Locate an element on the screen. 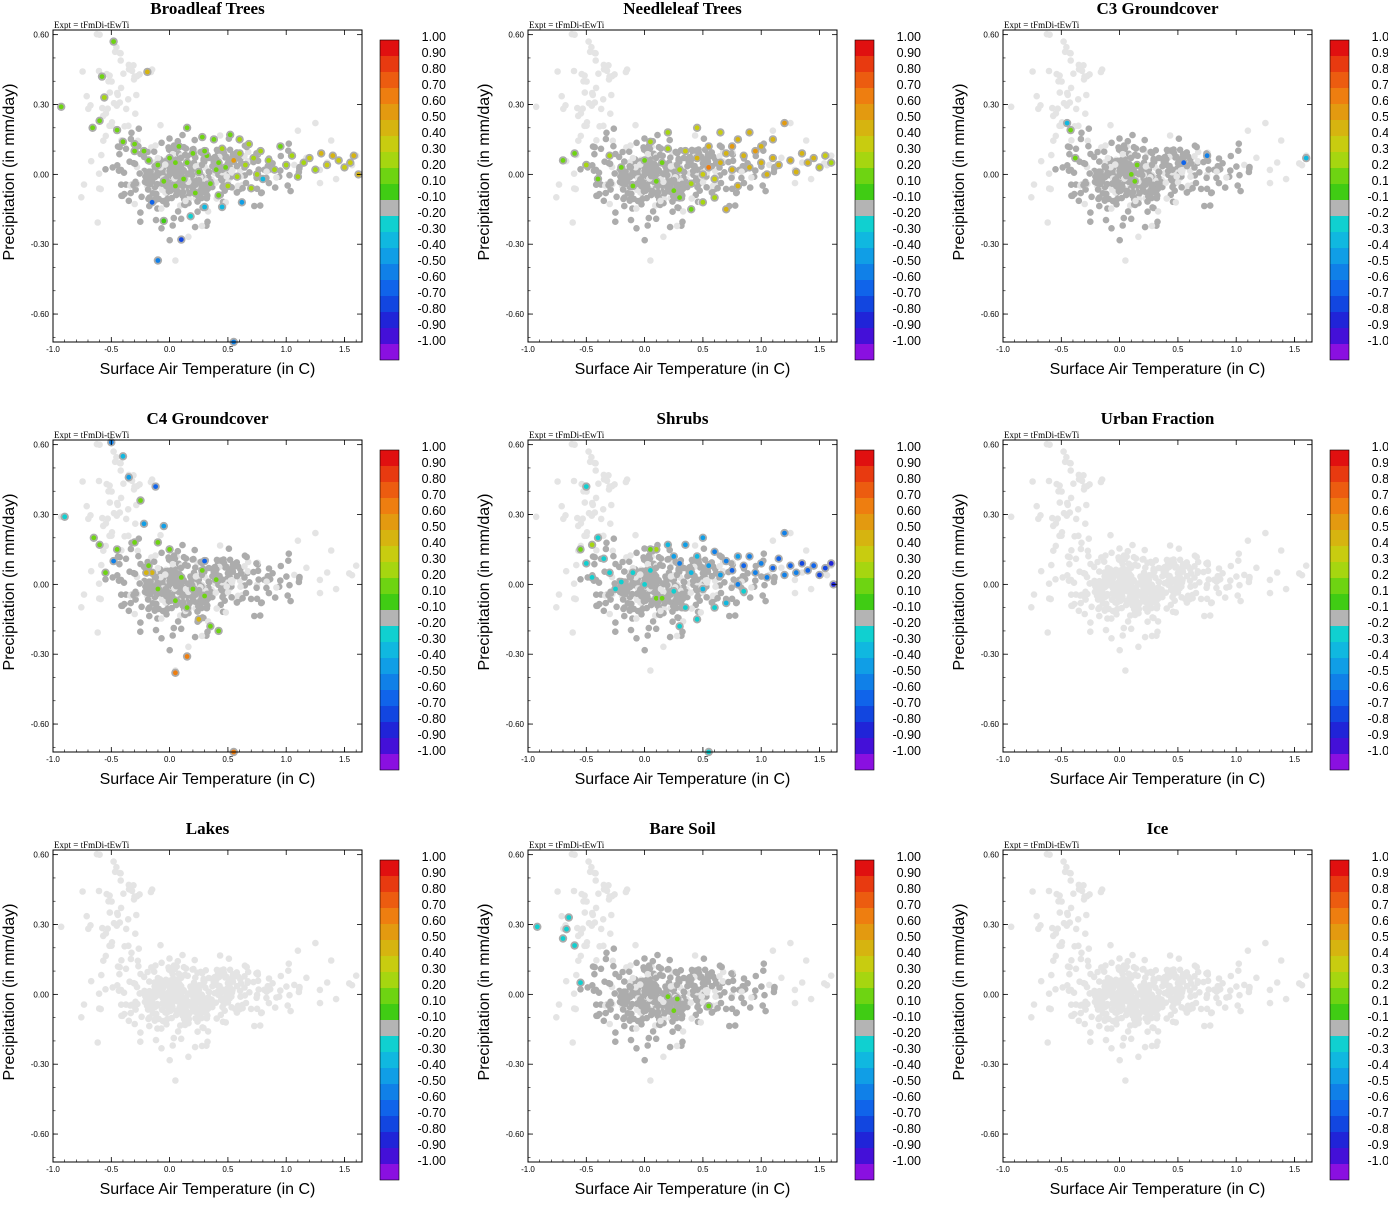 This screenshot has height=1220, width=1388. colorbar-label: 0.30 is located at coordinates (909, 149).